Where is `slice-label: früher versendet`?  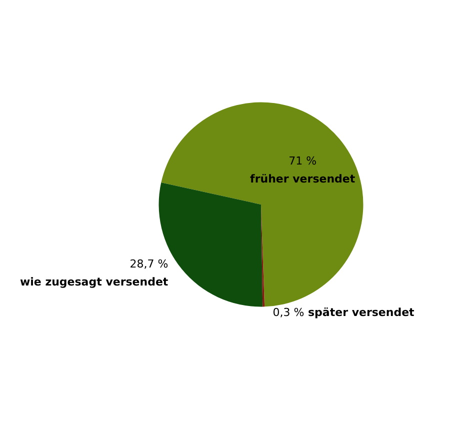
slice-label: früher versendet is located at coordinates (303, 179).